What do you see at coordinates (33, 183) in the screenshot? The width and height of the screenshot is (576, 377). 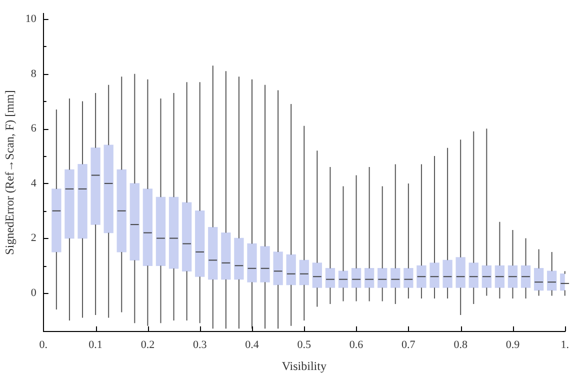 I see `y-tick-label: 4` at bounding box center [33, 183].